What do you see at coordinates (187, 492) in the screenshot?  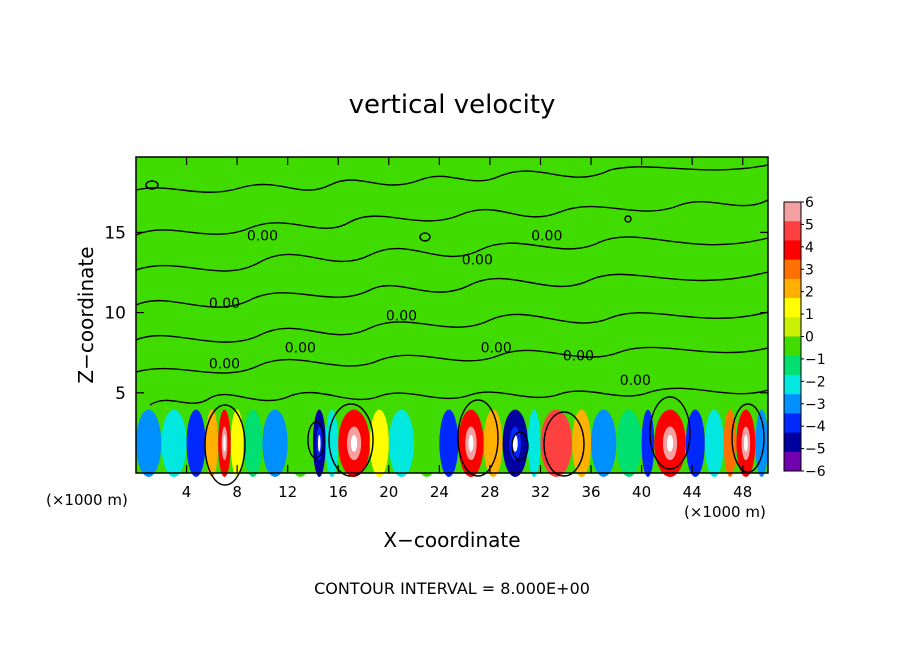 I see `x-tick-label: 4` at bounding box center [187, 492].